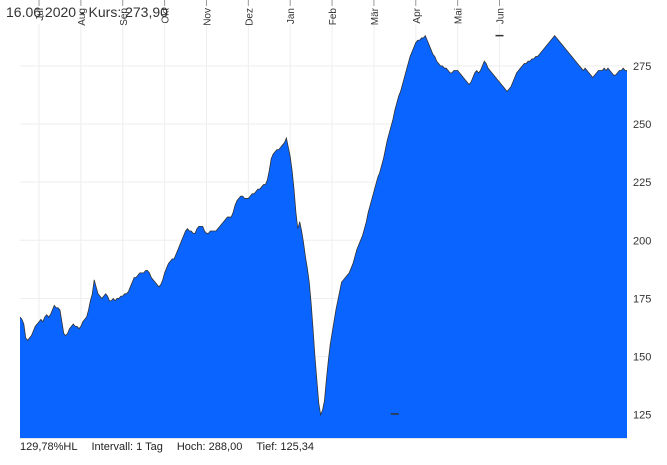 The width and height of the screenshot is (667, 465). Describe the element at coordinates (49, 447) in the screenshot. I see `footer-range-value: 129,78%HL` at that location.